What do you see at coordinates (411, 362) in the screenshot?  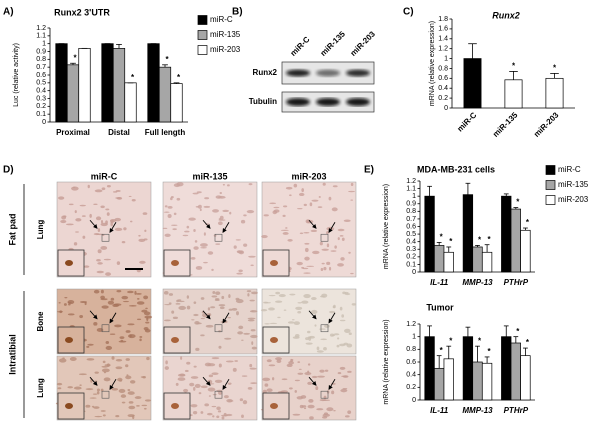 I see `y-tick-label: 0.6` at bounding box center [411, 362].